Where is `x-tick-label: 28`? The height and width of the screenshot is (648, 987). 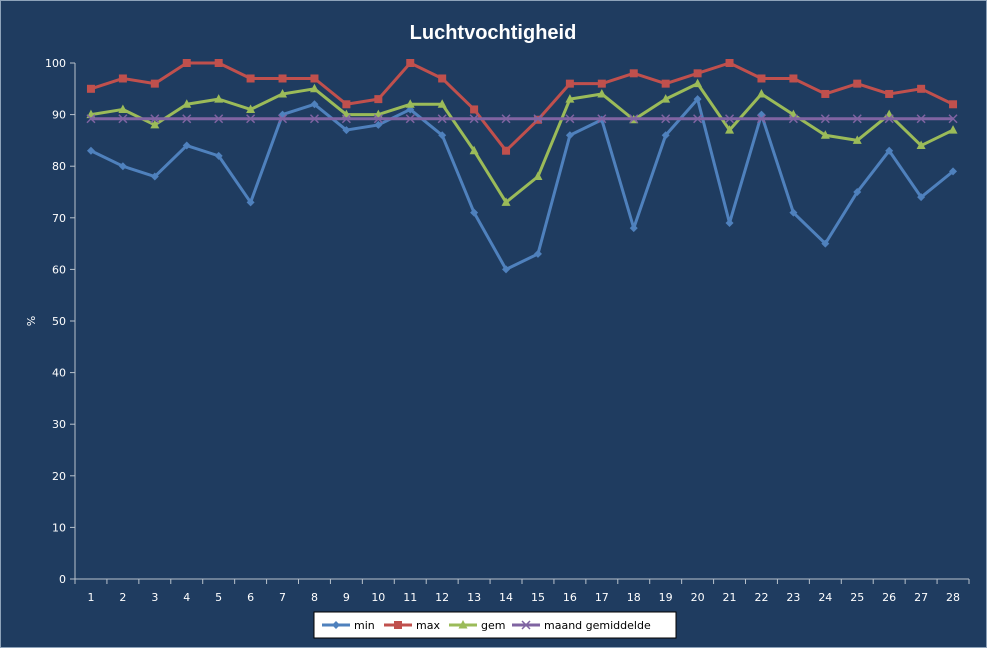
x-tick-label: 28 is located at coordinates (953, 597).